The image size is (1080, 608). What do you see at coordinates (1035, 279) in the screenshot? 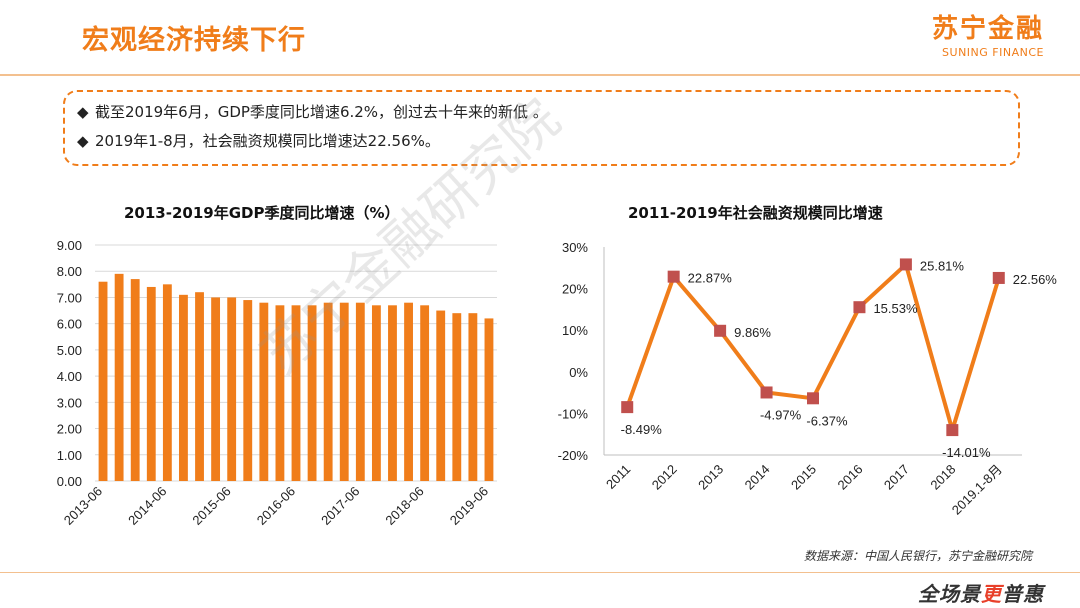
I see `tsf-data-label: 22.56%` at bounding box center [1035, 279].